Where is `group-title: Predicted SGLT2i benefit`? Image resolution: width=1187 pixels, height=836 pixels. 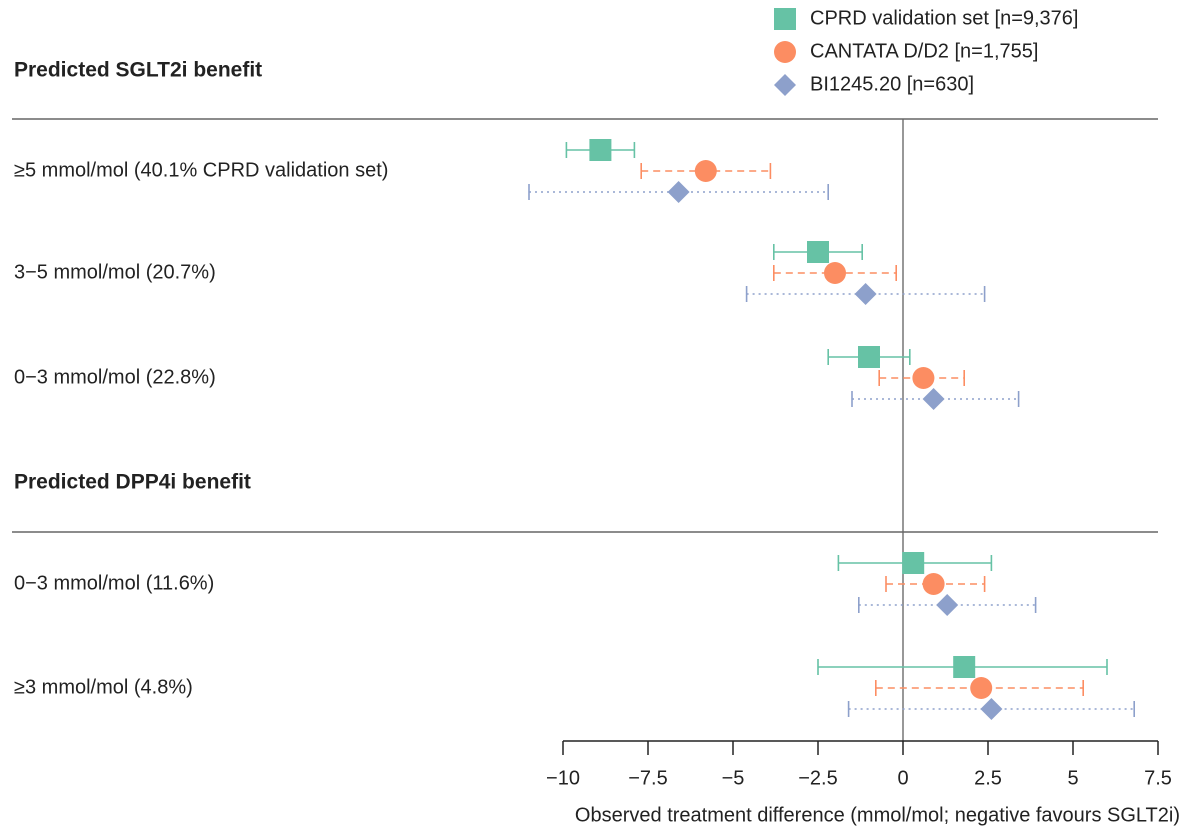
group-title: Predicted SGLT2i benefit is located at coordinates (138, 70).